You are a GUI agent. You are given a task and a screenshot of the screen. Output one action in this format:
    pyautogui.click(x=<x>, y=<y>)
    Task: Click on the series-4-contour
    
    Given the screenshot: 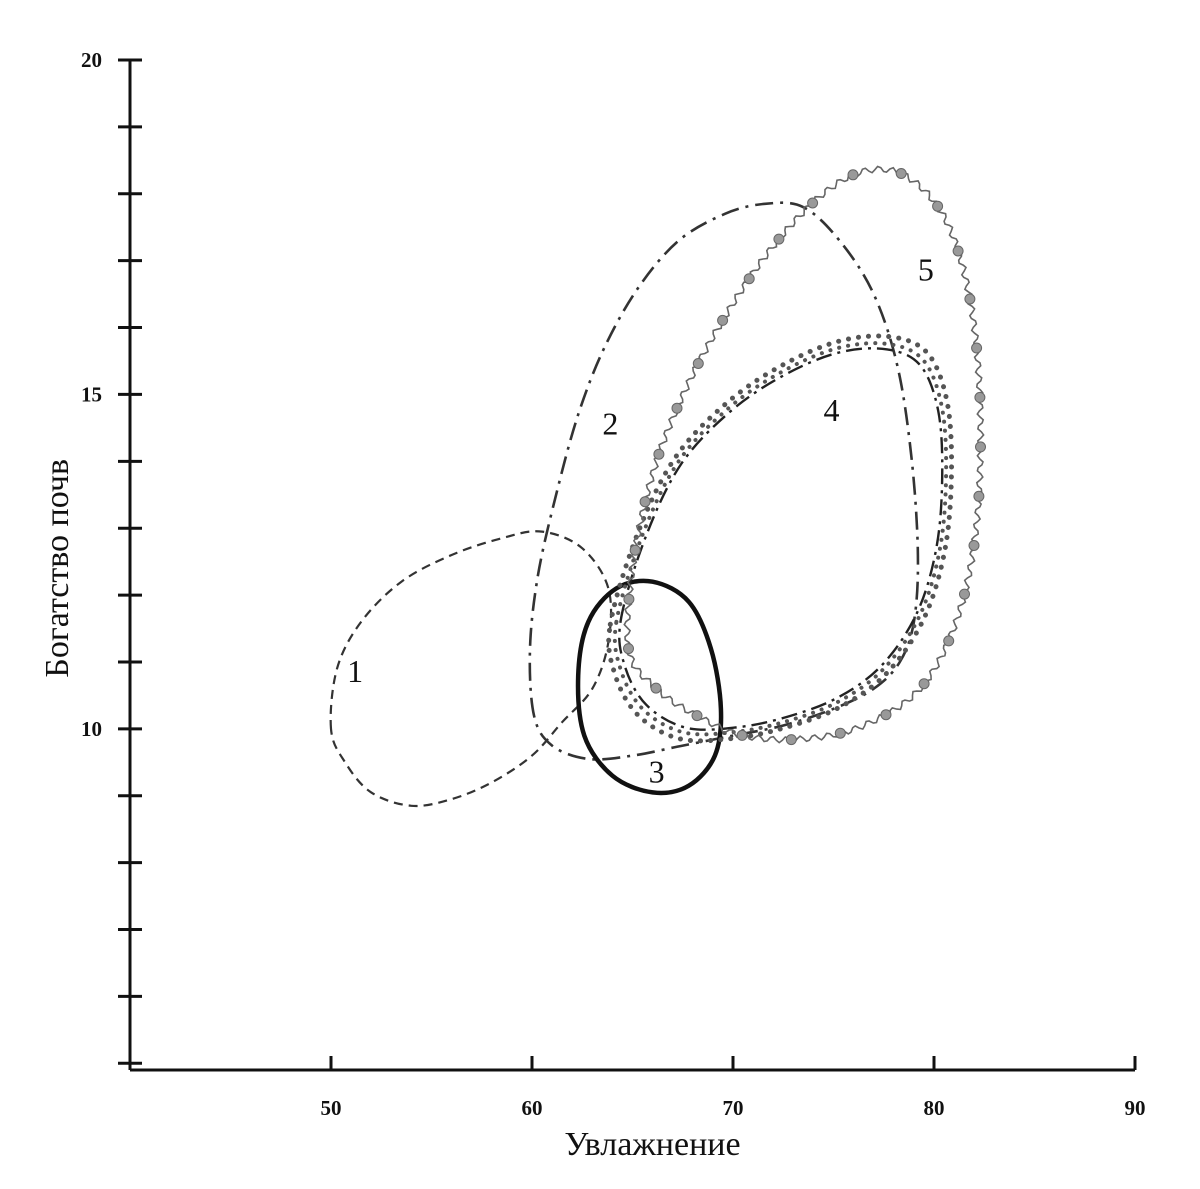 What is the action you would take?
    pyautogui.click(x=780, y=538)
    